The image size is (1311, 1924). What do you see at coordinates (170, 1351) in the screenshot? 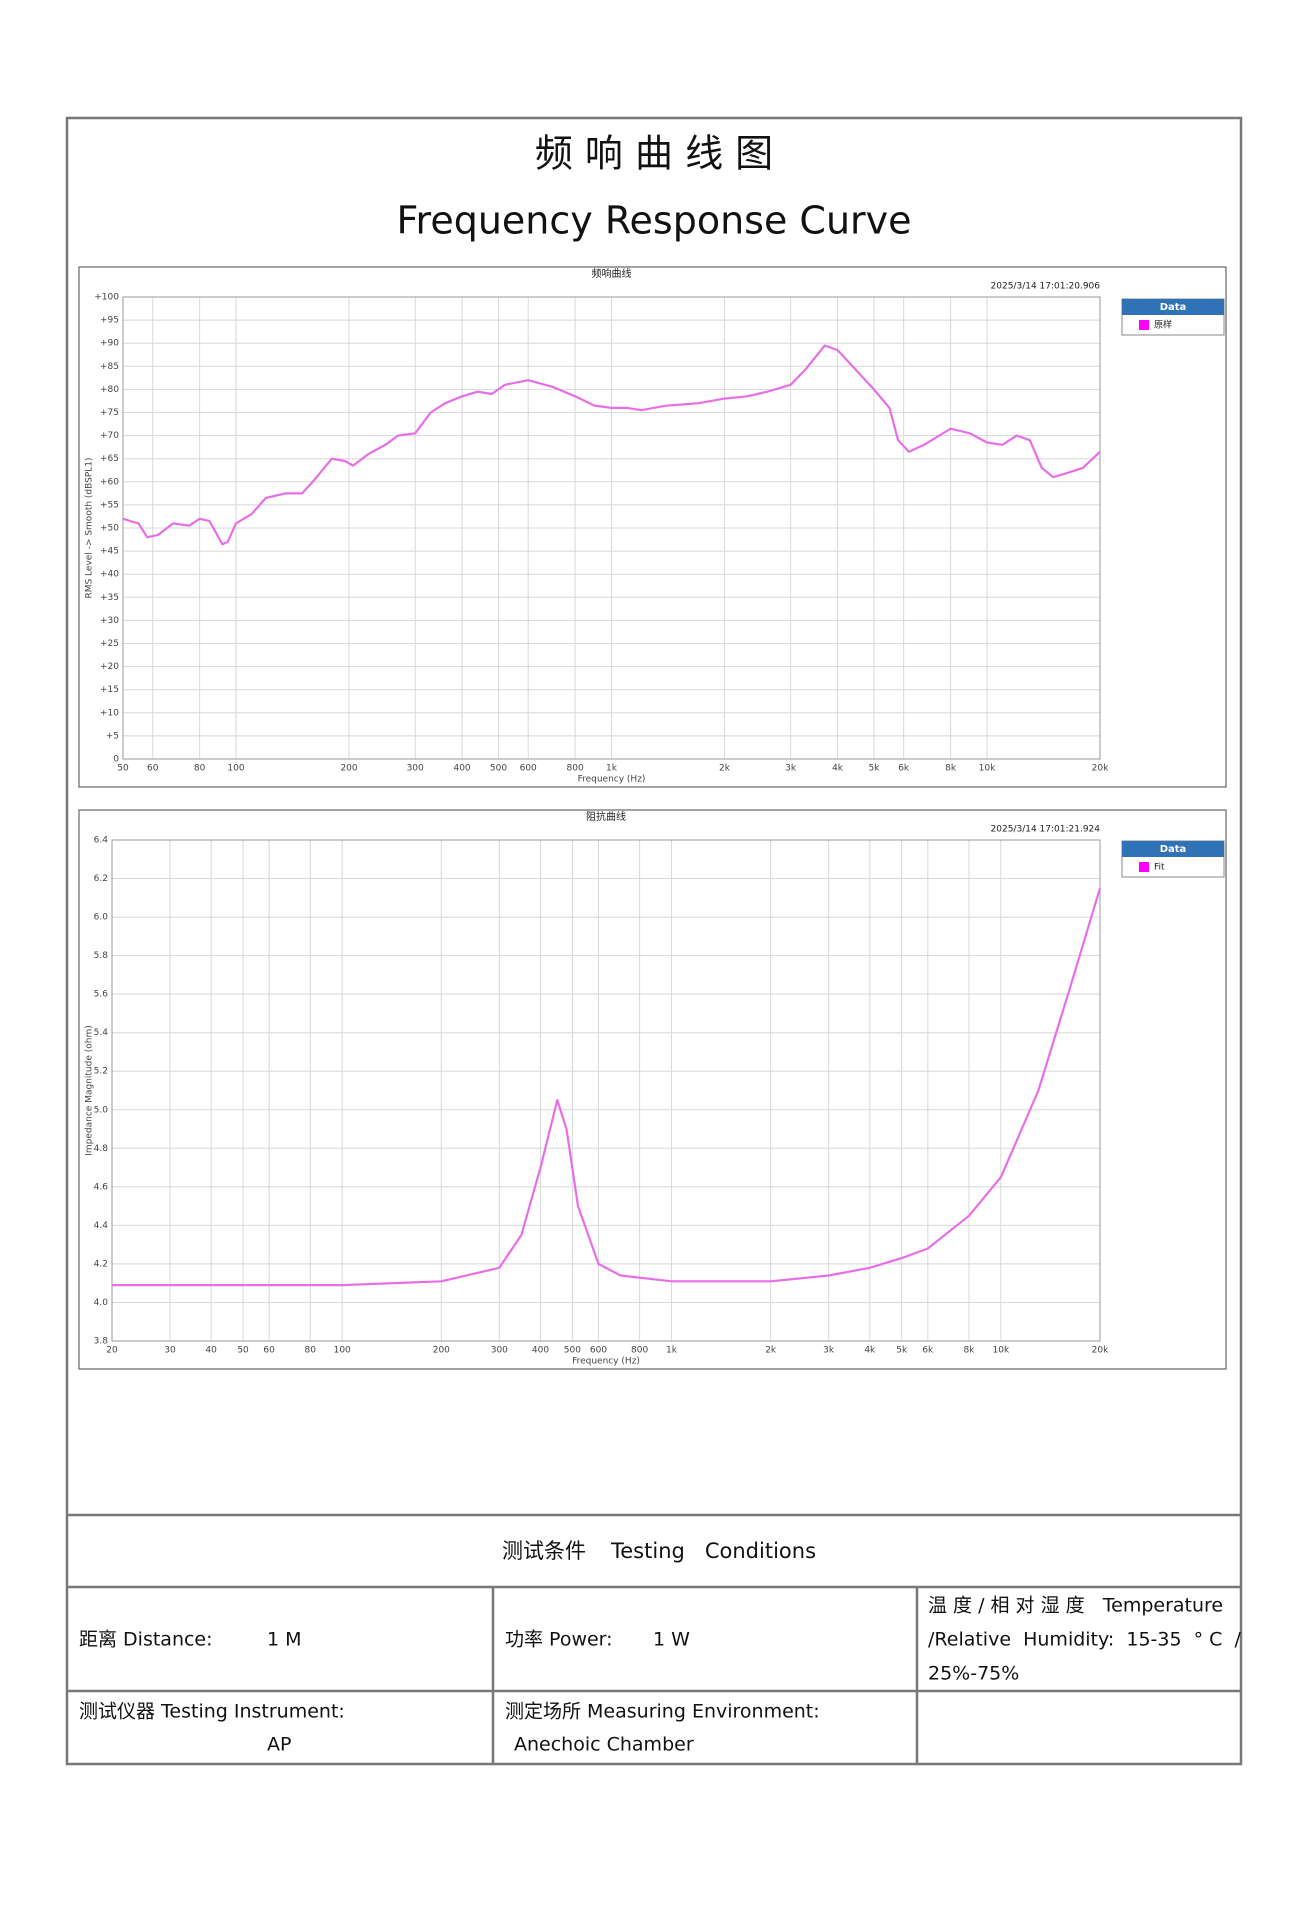
I see `x-tick-label: 30` at bounding box center [170, 1351].